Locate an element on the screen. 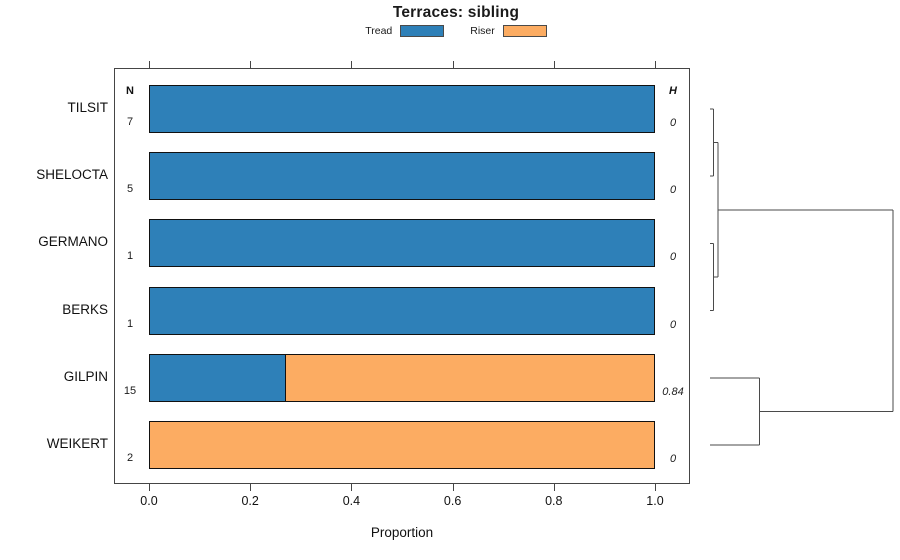 The height and width of the screenshot is (560, 900). n-value: 15 is located at coordinates (130, 390).